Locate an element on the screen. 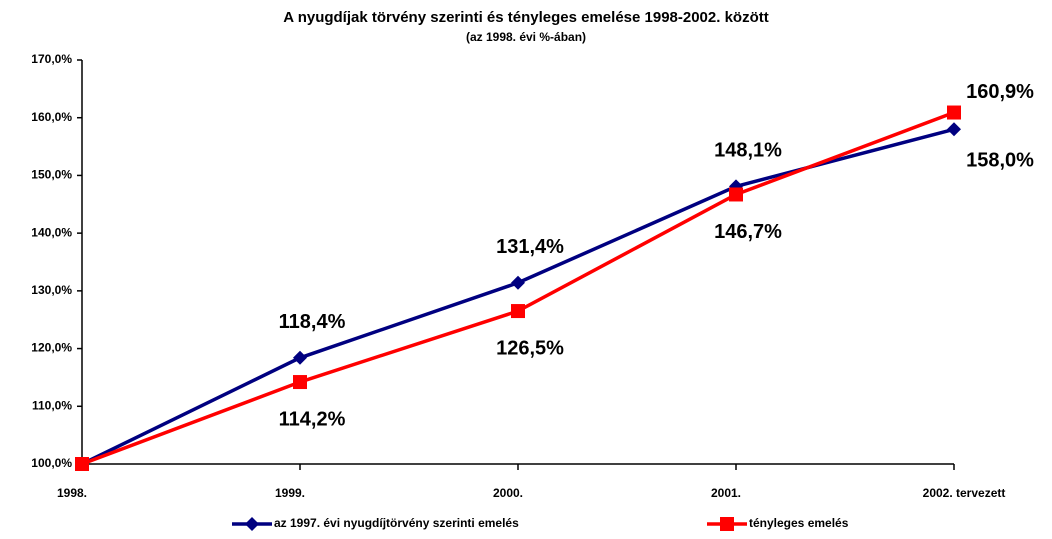 The width and height of the screenshot is (1052, 539). data-label: 160,9% is located at coordinates (1000, 92).